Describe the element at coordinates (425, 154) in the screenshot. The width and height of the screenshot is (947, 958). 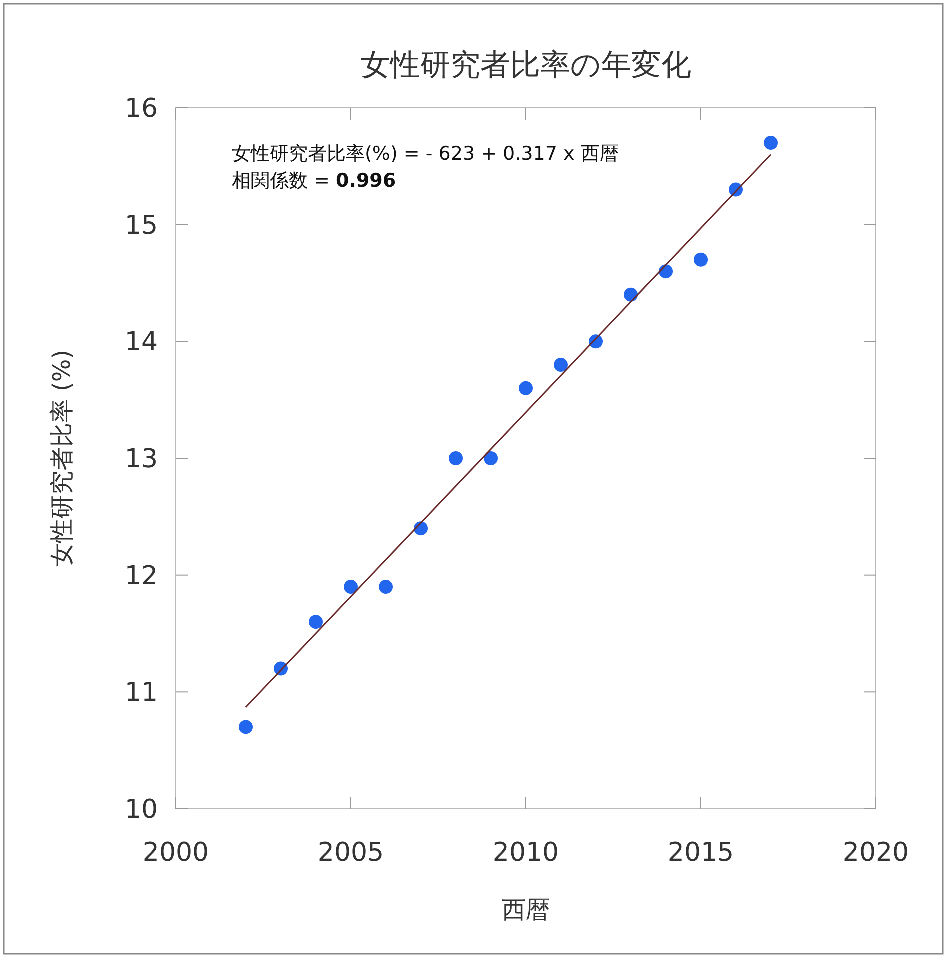
I see `annotation: 女性研究者比率(%) = - 623 + 0.317 x 西暦` at that location.